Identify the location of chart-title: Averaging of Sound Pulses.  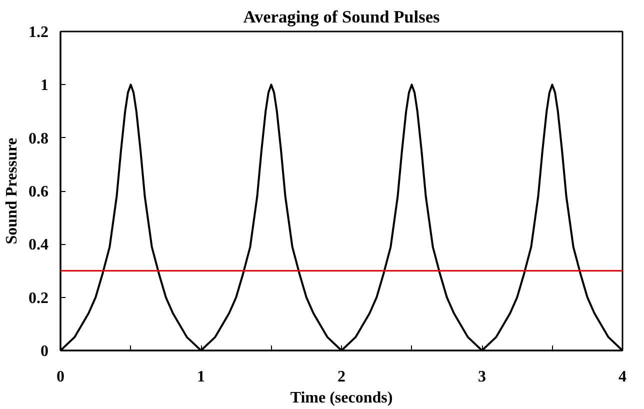
(341, 17).